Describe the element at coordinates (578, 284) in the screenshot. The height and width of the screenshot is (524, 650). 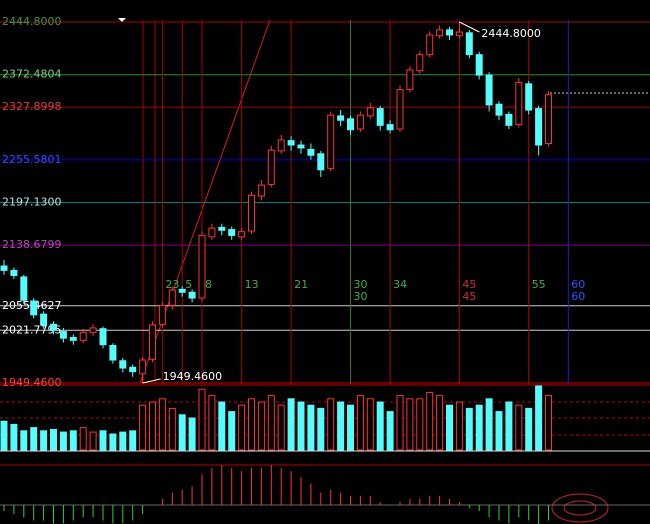
I see `cycle-label: 60` at that location.